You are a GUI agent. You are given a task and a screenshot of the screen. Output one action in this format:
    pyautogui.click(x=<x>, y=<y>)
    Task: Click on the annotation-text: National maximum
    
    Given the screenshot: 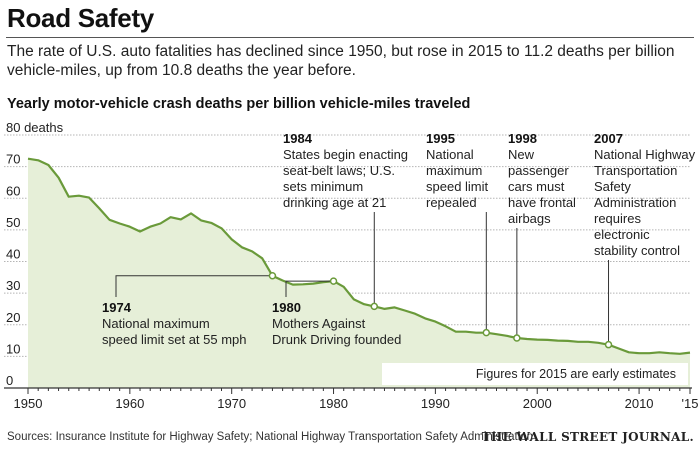 What is the action you would take?
    pyautogui.click(x=156, y=323)
    